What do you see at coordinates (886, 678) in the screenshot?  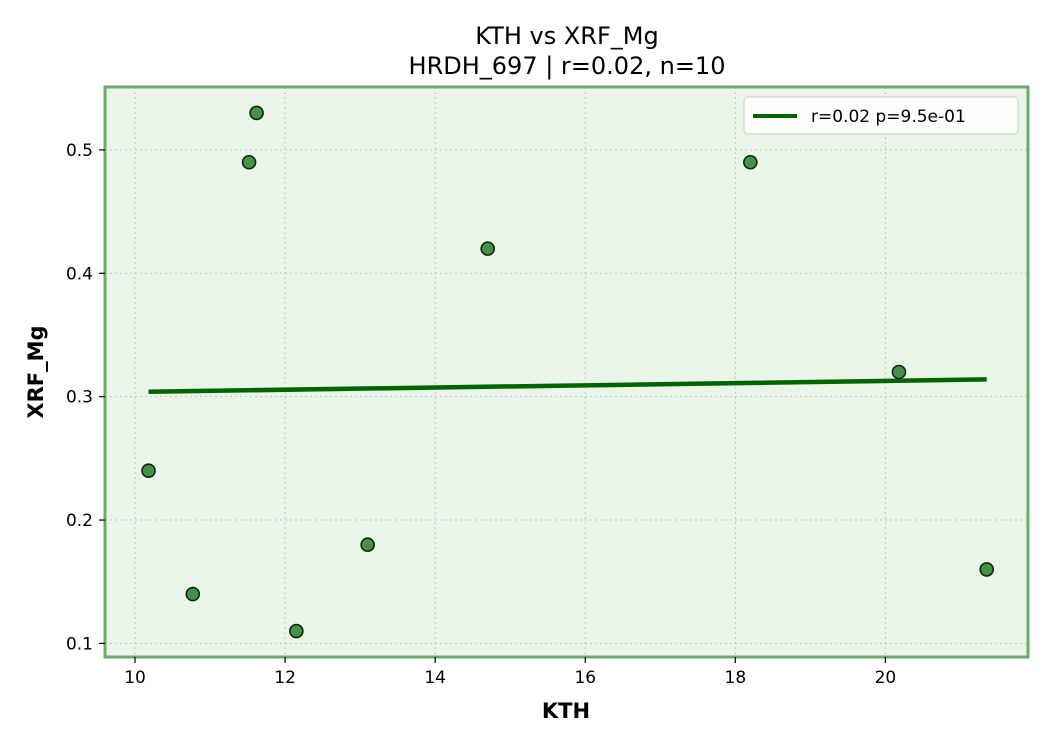 I see `x-tick-label: 20` at bounding box center [886, 678].